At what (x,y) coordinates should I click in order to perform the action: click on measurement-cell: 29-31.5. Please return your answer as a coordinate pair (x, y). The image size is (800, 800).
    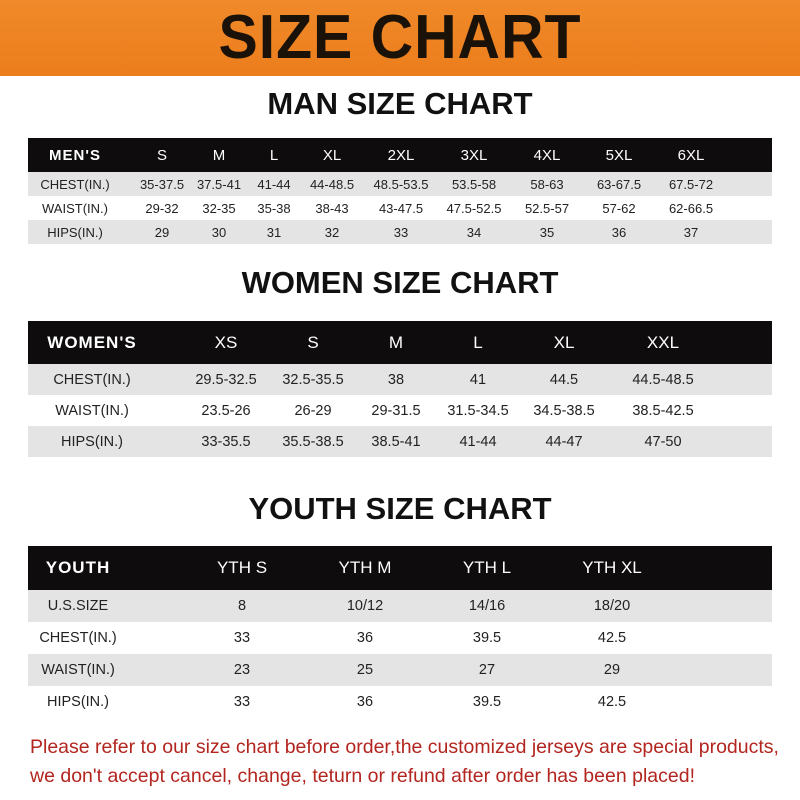
    Looking at the image, I should click on (396, 410).